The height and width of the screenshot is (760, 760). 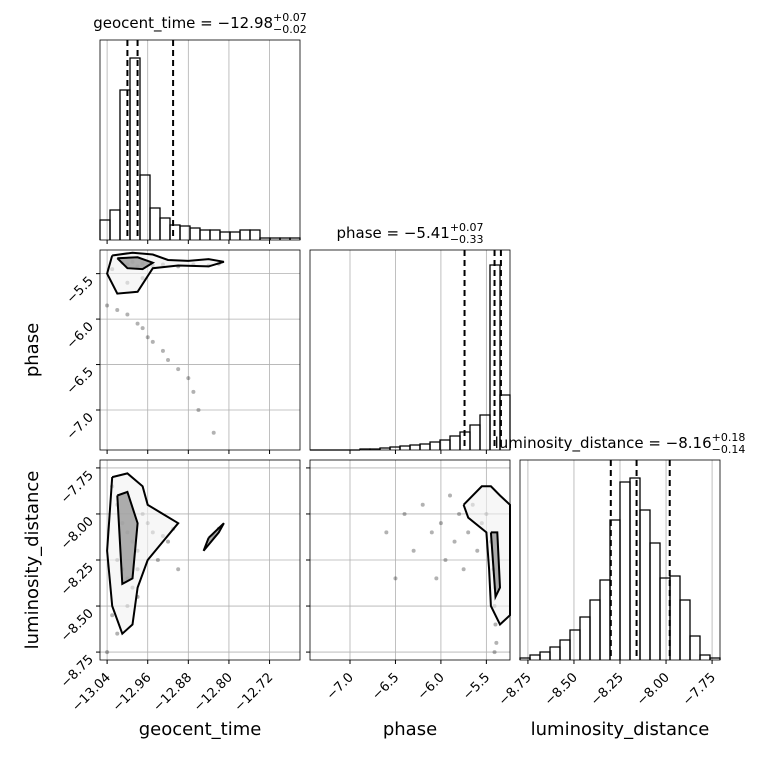 I want to click on x-axis-label: luminosity_distance, so click(x=620, y=729).